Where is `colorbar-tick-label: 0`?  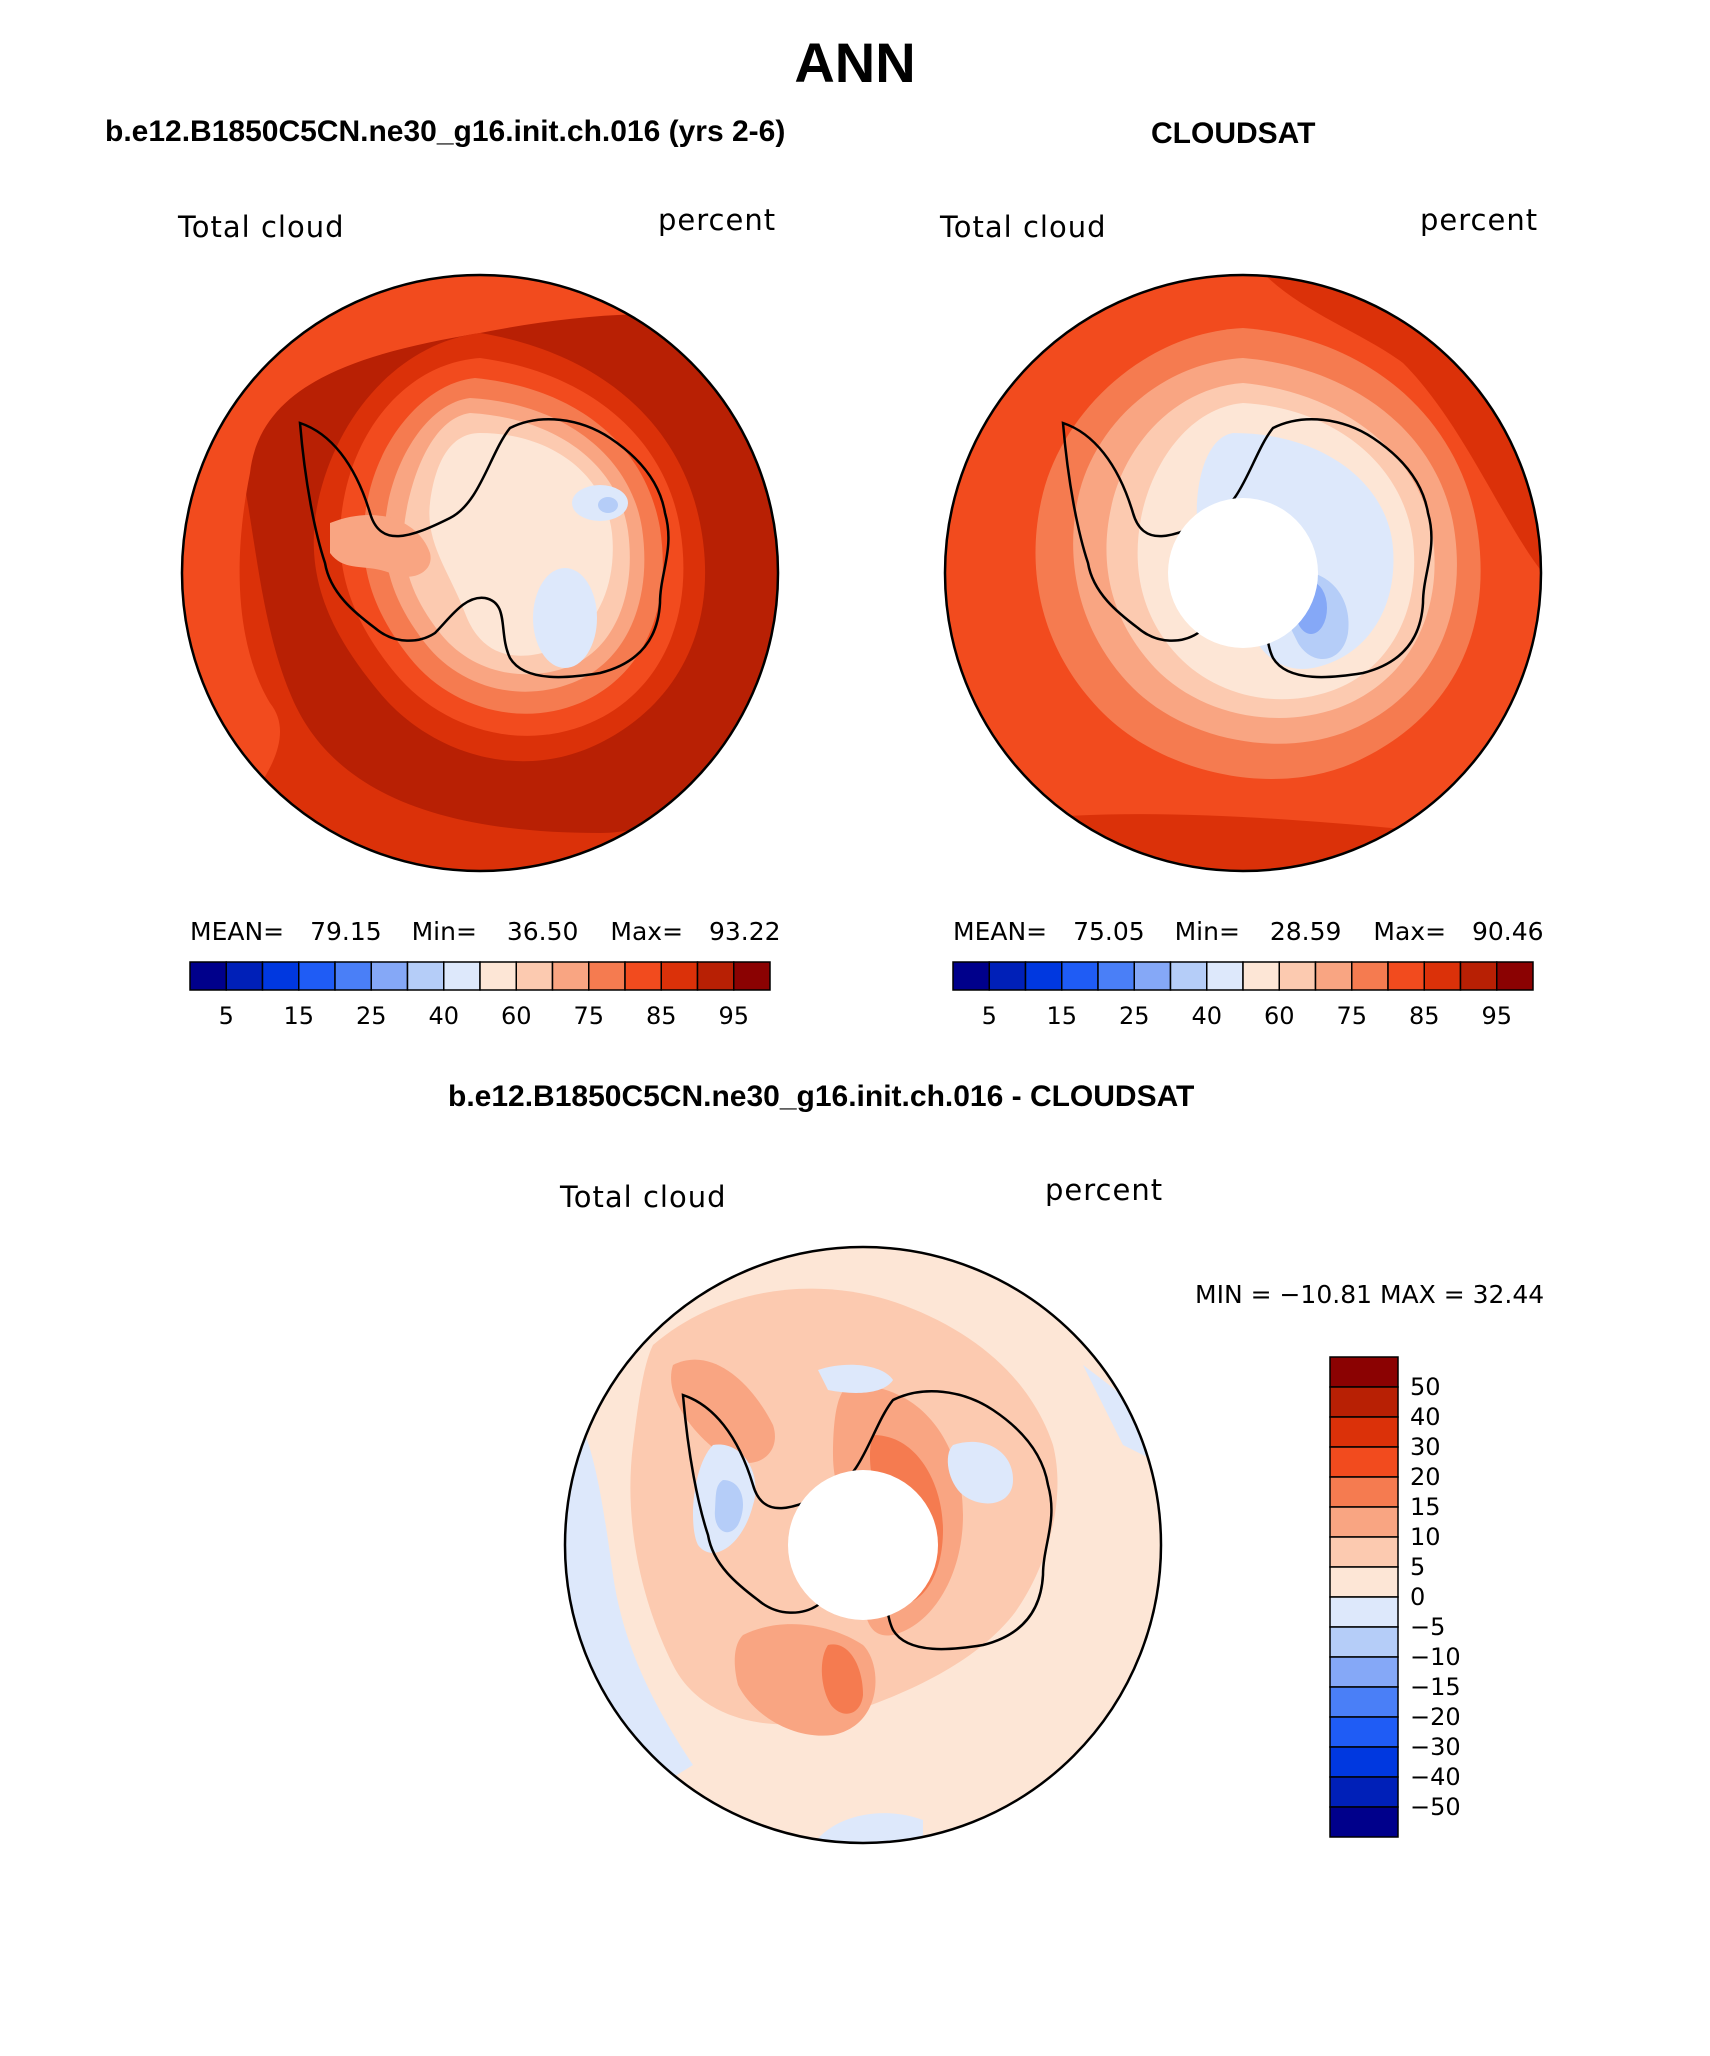 colorbar-tick-label: 0 is located at coordinates (1417, 1597).